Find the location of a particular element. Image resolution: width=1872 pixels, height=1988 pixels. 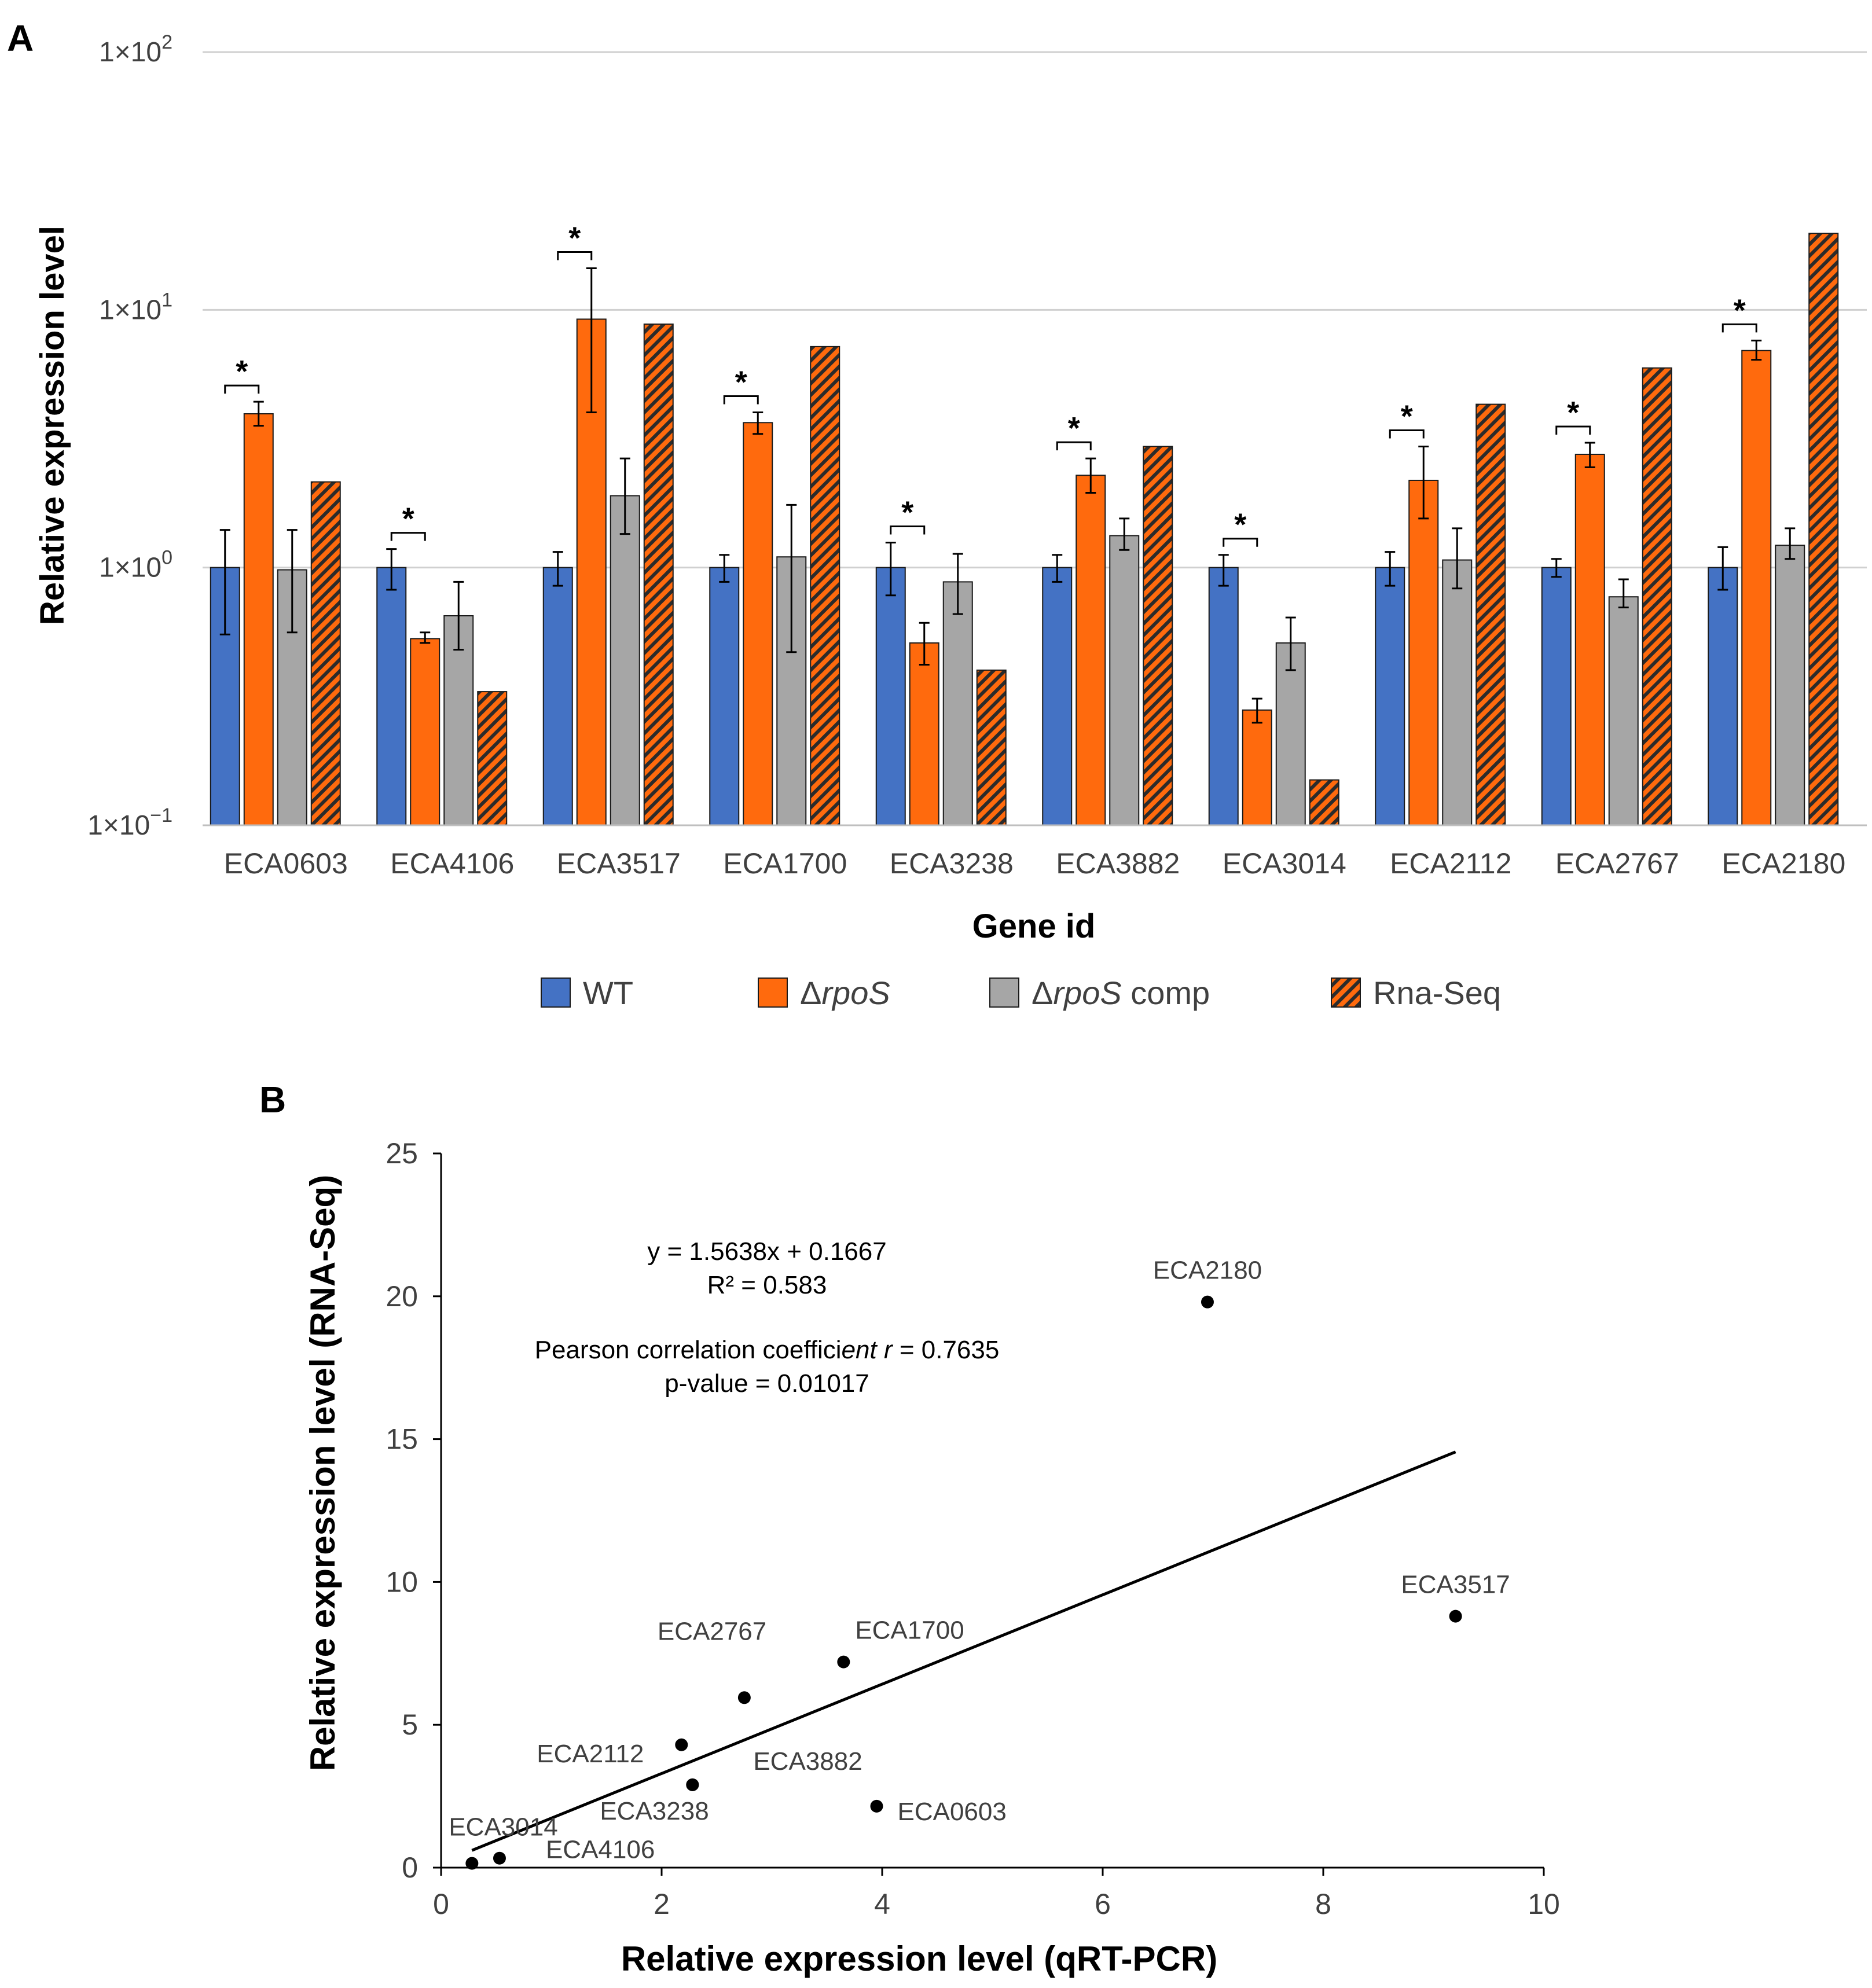

y-tick-label: 0 is located at coordinates (410, 1867).